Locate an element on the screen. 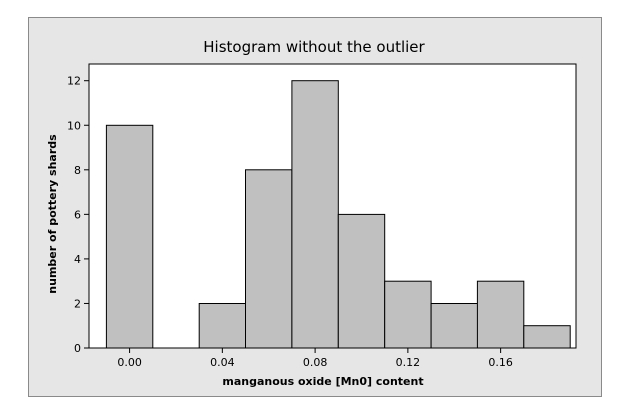 This screenshot has height=416, width=628. y-tick-label: 12 is located at coordinates (74, 81).